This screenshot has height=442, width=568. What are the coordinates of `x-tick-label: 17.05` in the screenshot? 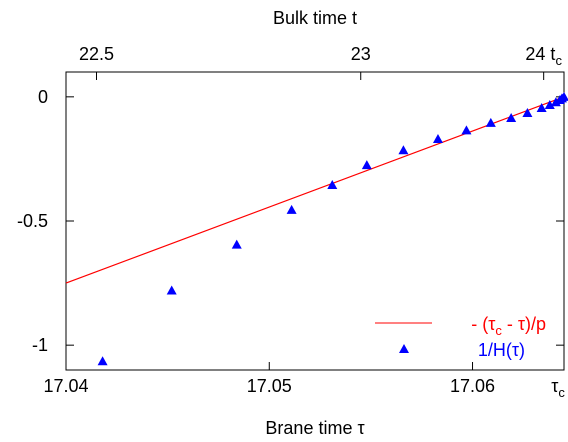 It's located at (269, 386).